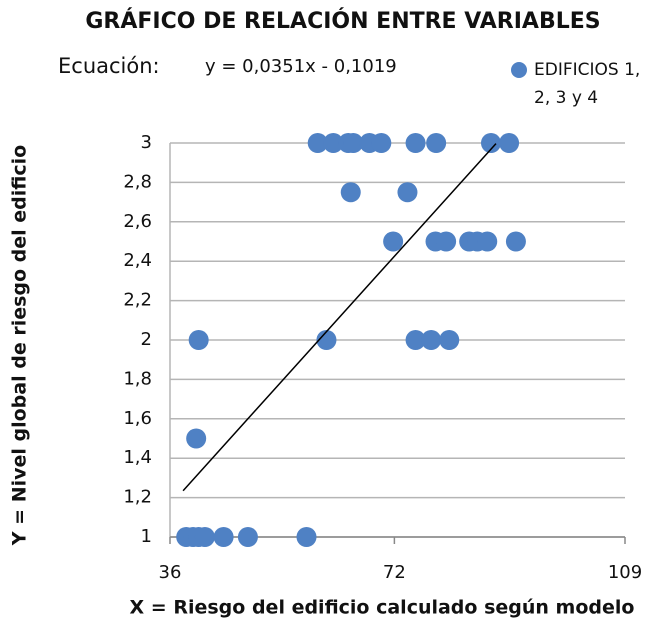  What do you see at coordinates (137, 418) in the screenshot?
I see `y-tick-label: 1,6` at bounding box center [137, 418].